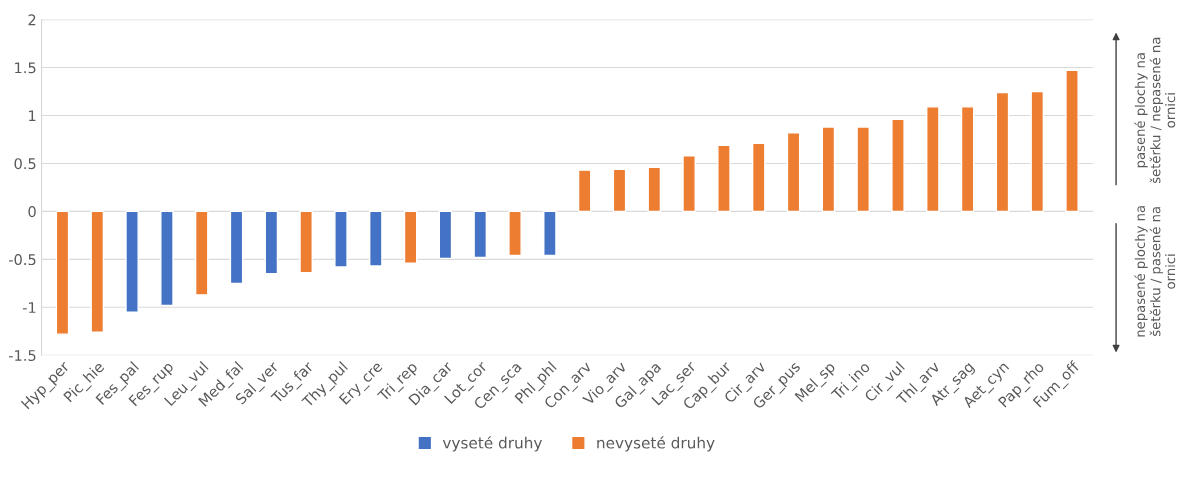 Image resolution: width=1188 pixels, height=490 pixels. Describe the element at coordinates (29, 307) in the screenshot. I see `y-tick-label: -1` at that location.